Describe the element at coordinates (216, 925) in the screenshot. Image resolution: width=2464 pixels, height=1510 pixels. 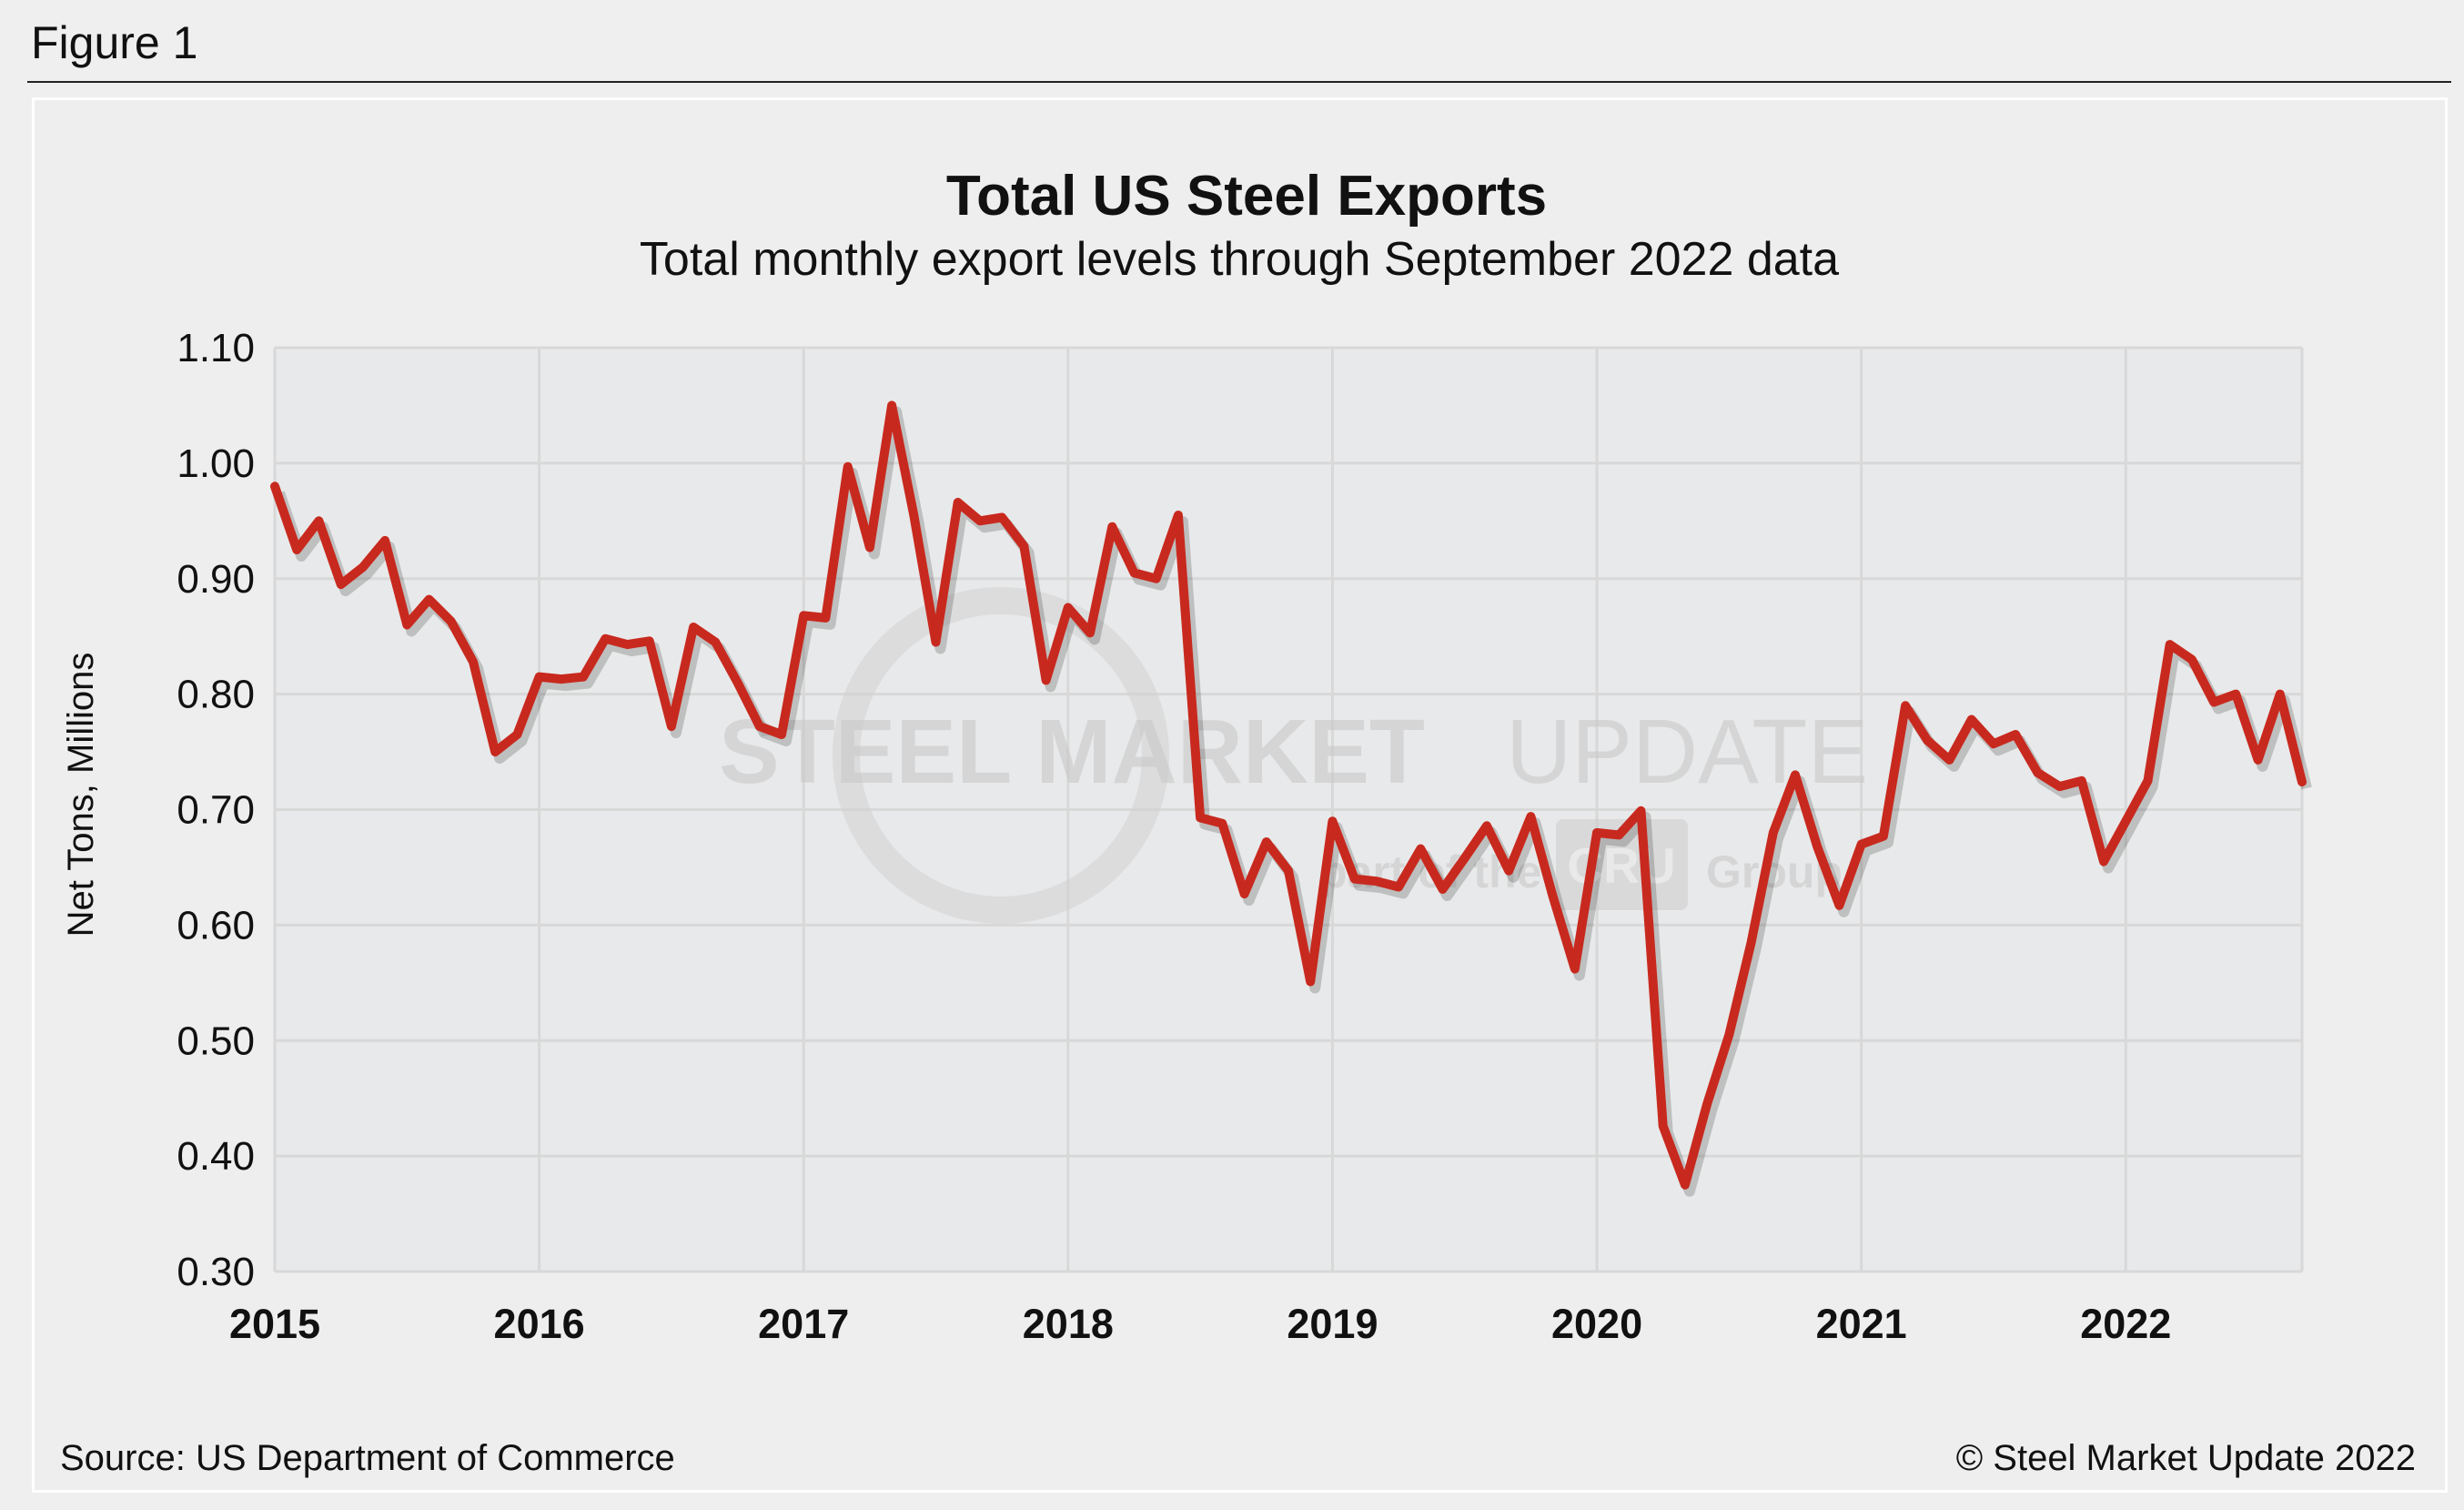
I see `y-tick-label: 0.60` at that location.